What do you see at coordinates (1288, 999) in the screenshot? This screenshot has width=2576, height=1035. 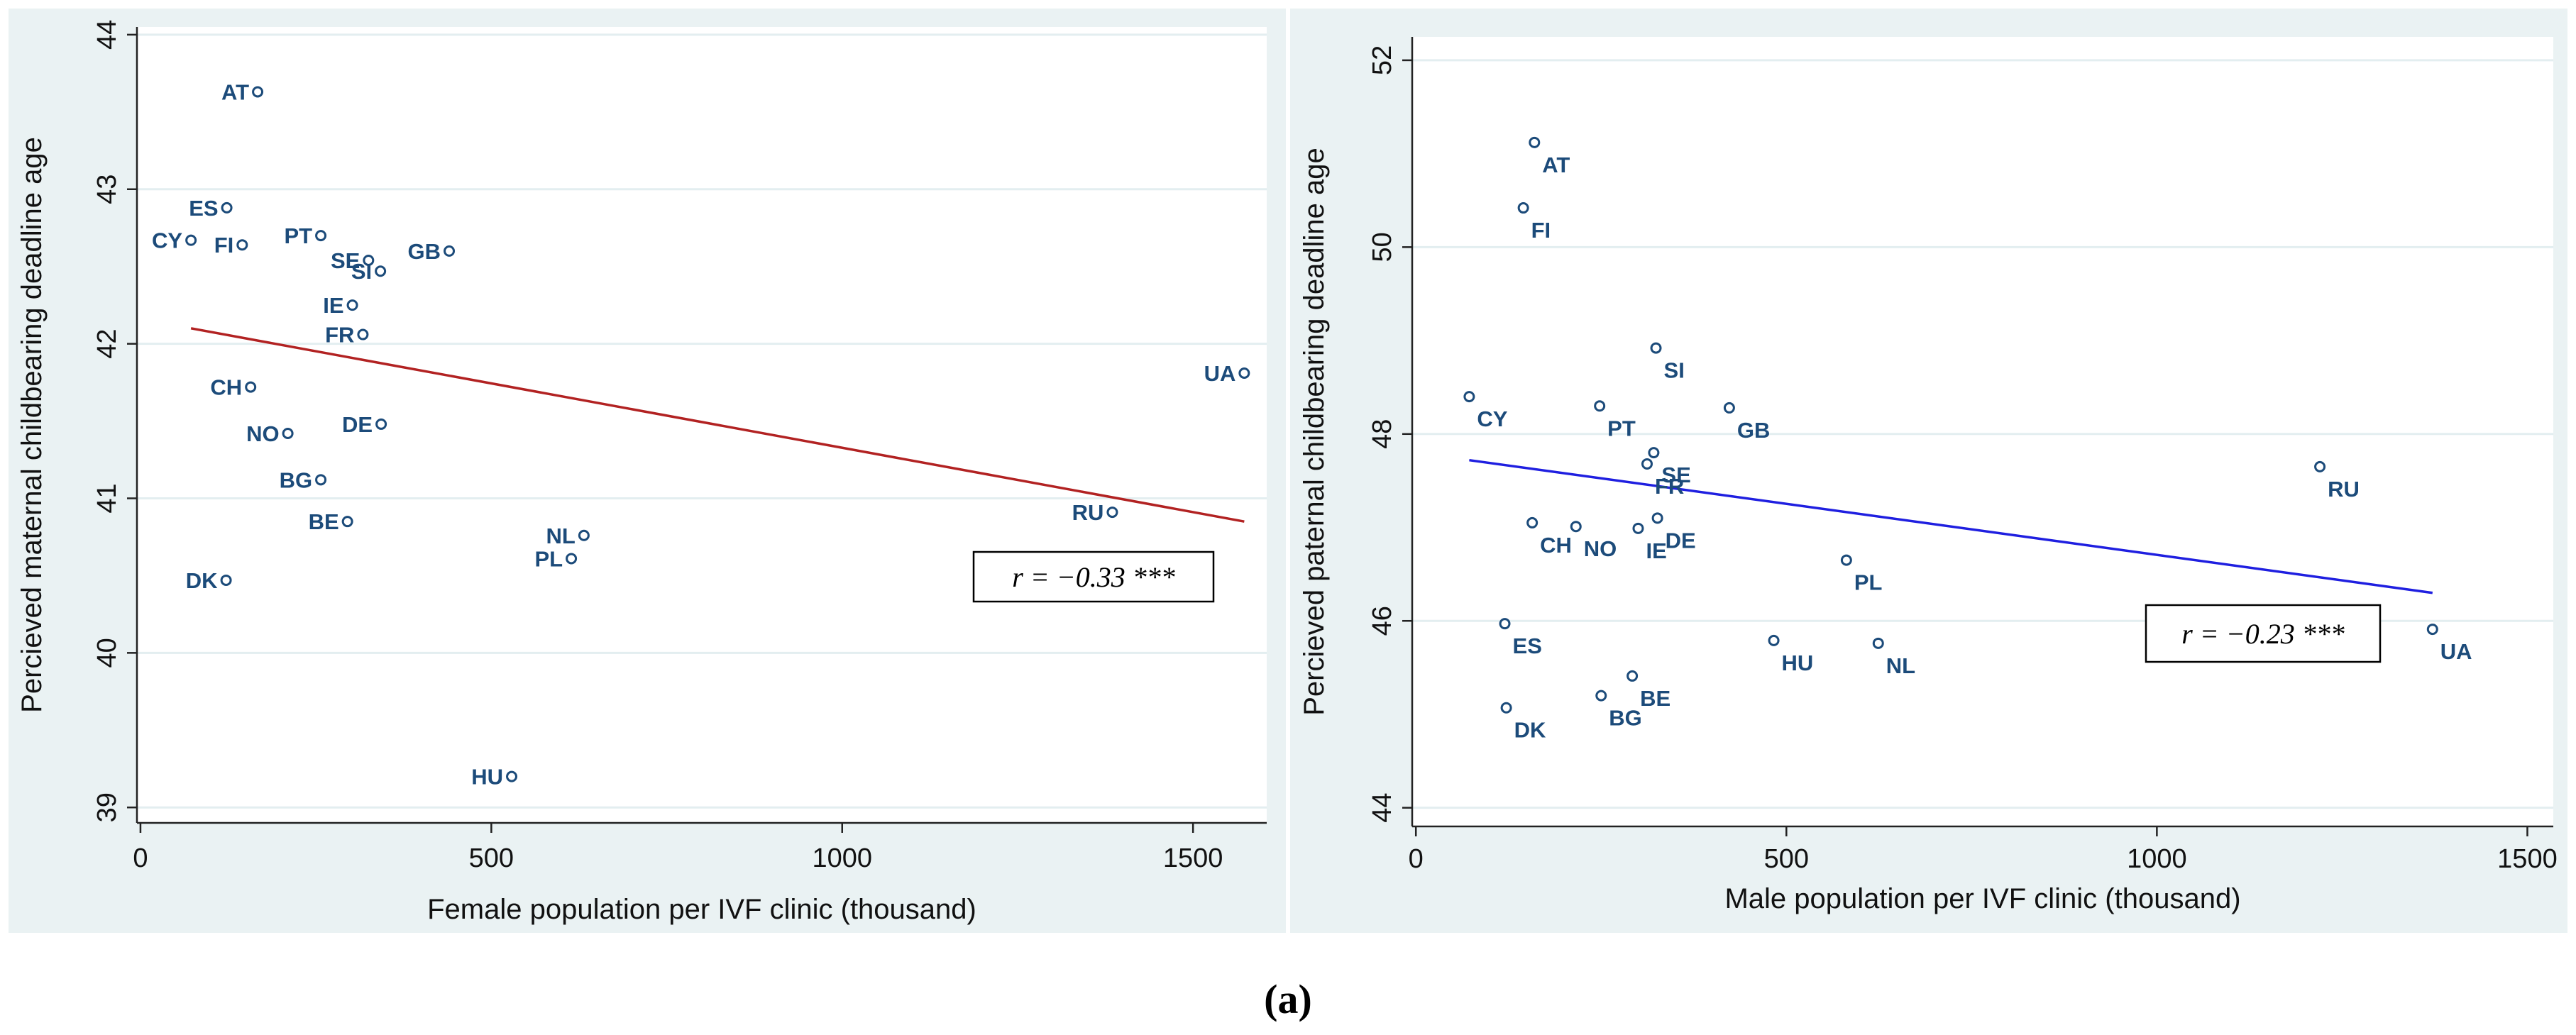 I see `figure-caption: (a)` at bounding box center [1288, 999].